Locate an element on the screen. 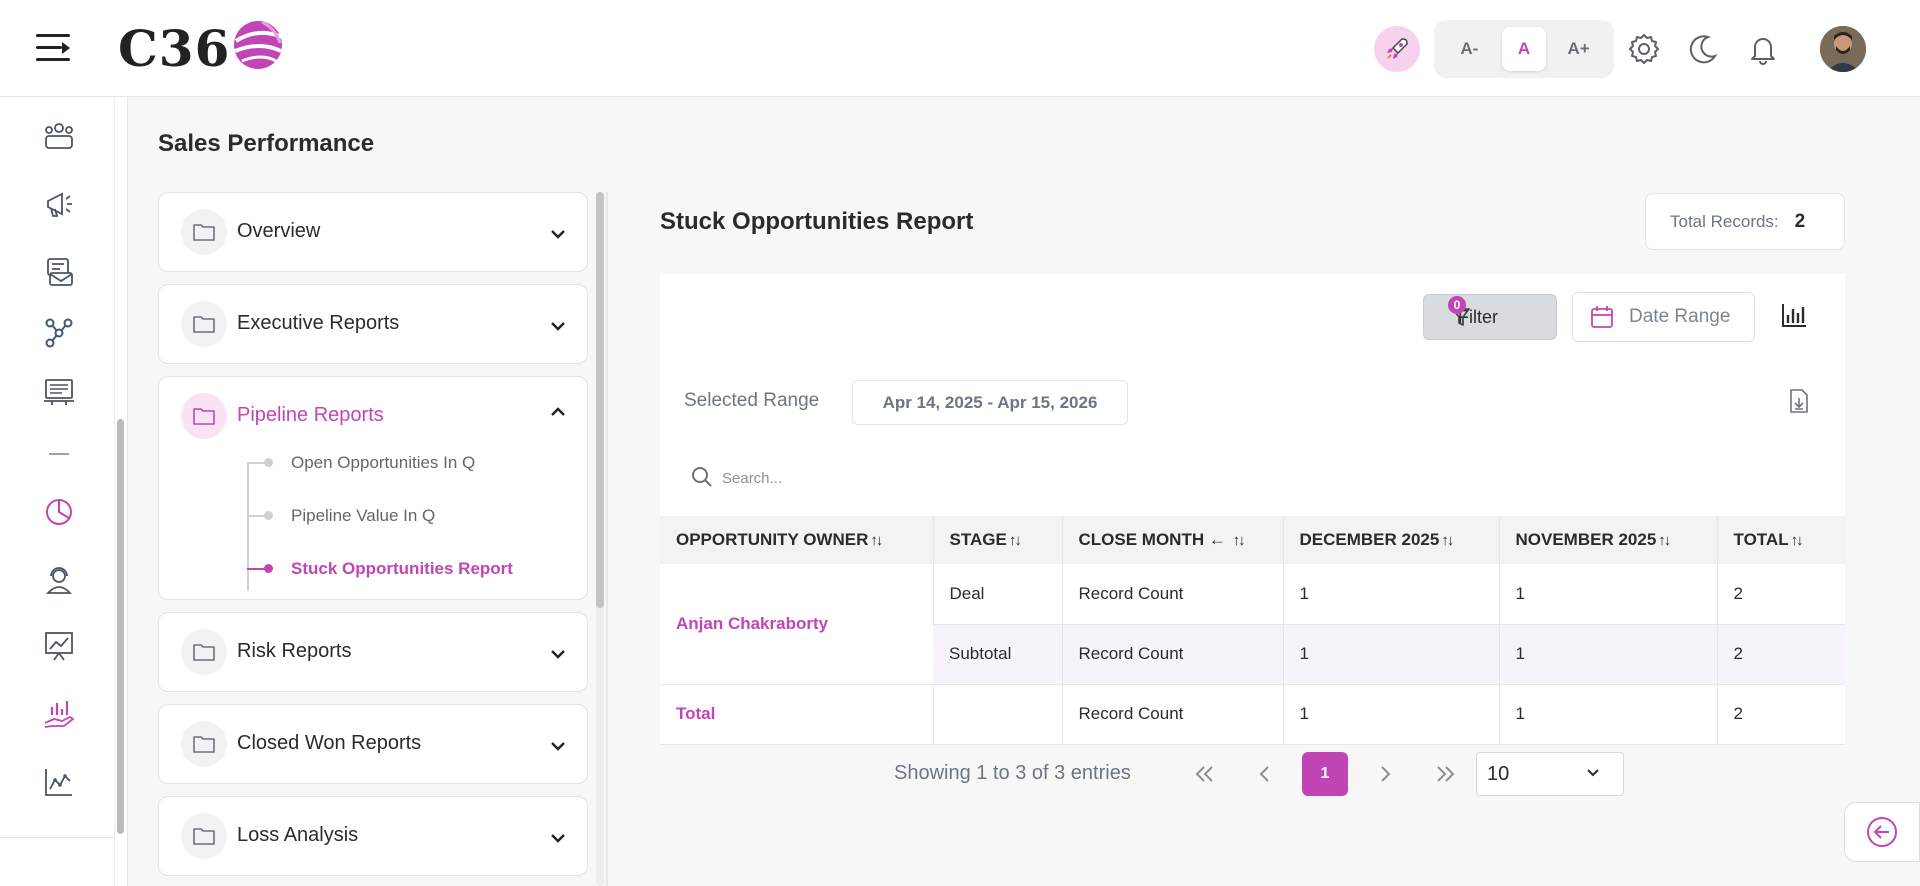 The width and height of the screenshot is (1920, 886). chevron-up-icon is located at coordinates (558, 412).